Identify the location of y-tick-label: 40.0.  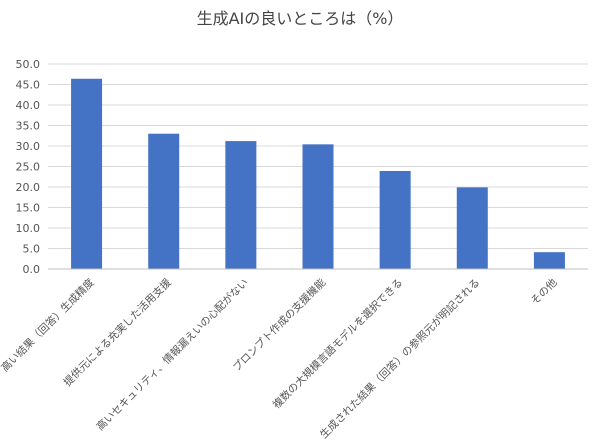
(28, 105).